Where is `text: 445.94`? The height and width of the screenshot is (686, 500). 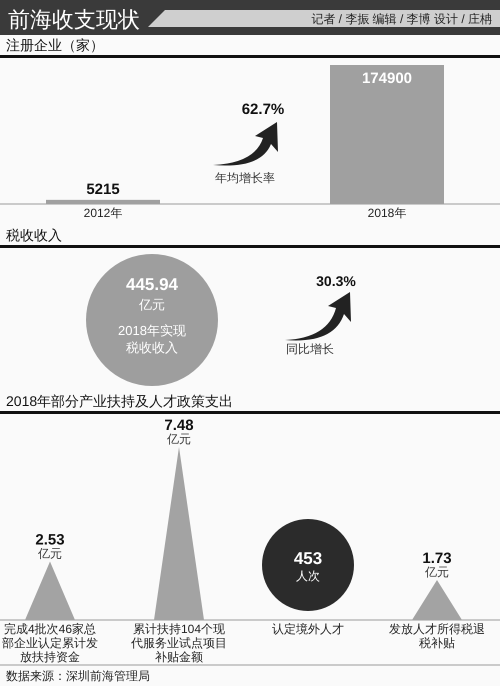
text: 445.94 is located at coordinates (152, 284).